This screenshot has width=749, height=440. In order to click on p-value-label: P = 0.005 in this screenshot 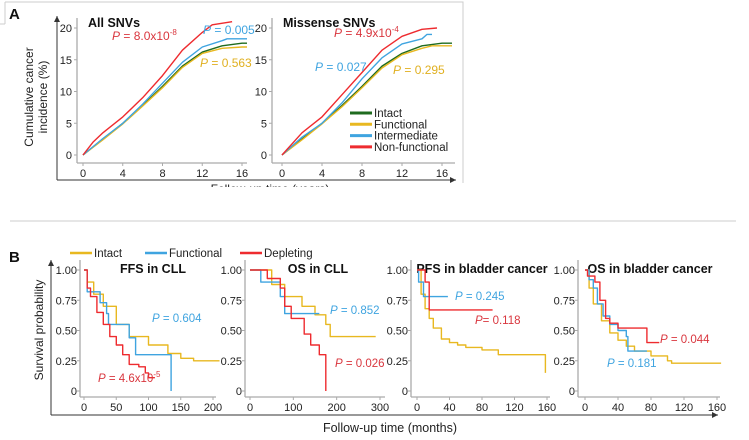, I will do `click(229, 30)`.